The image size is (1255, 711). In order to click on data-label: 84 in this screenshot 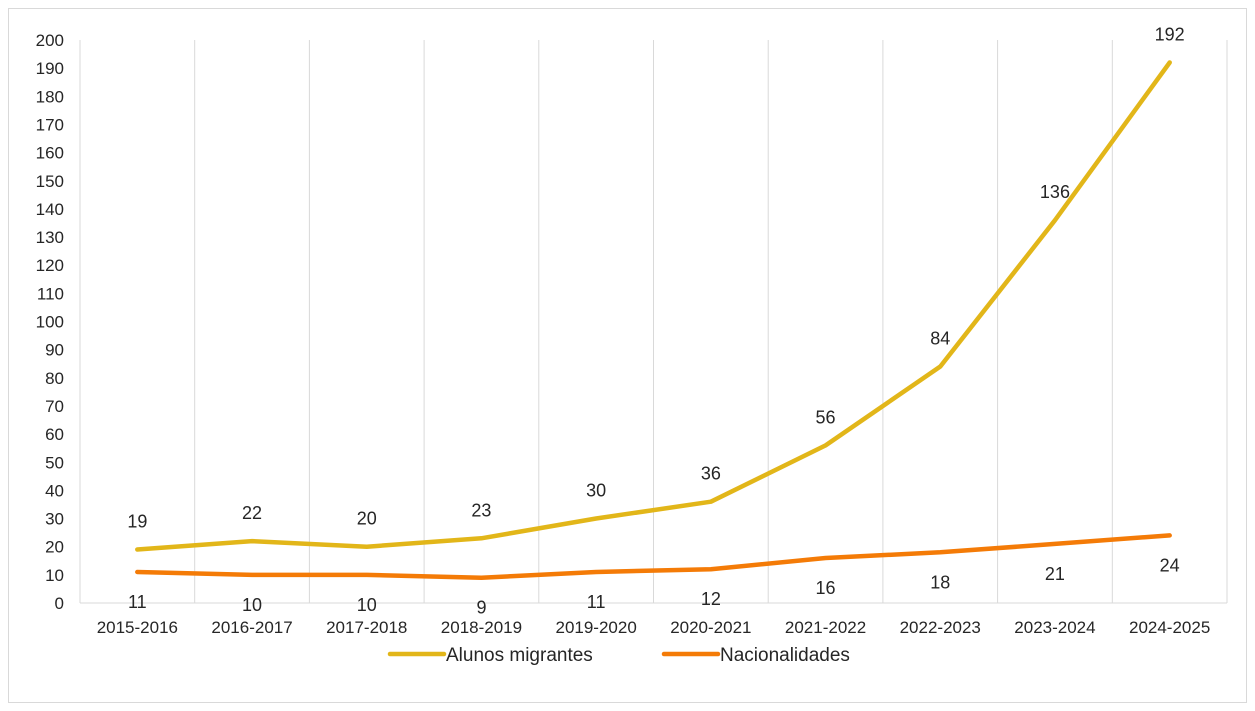, I will do `click(940, 339)`.